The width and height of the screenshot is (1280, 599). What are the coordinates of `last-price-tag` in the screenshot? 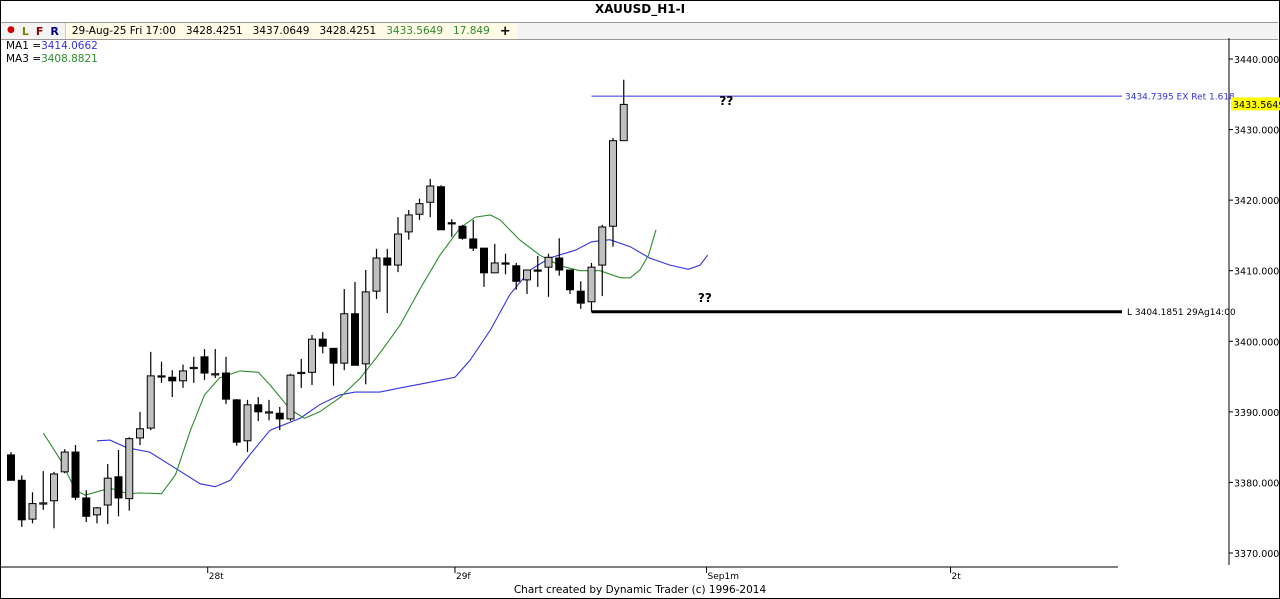 It's located at (1255, 104).